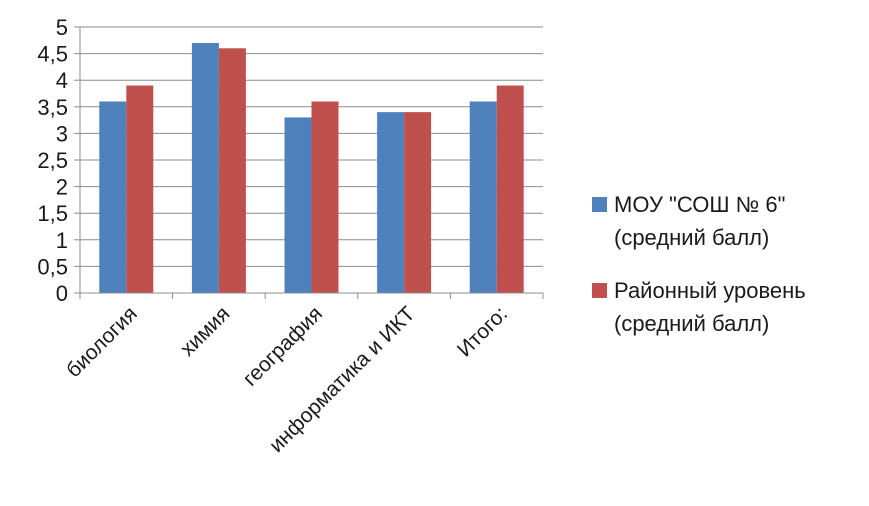 This screenshot has height=506, width=869. I want to click on y-tick-label: 3, so click(62, 133).